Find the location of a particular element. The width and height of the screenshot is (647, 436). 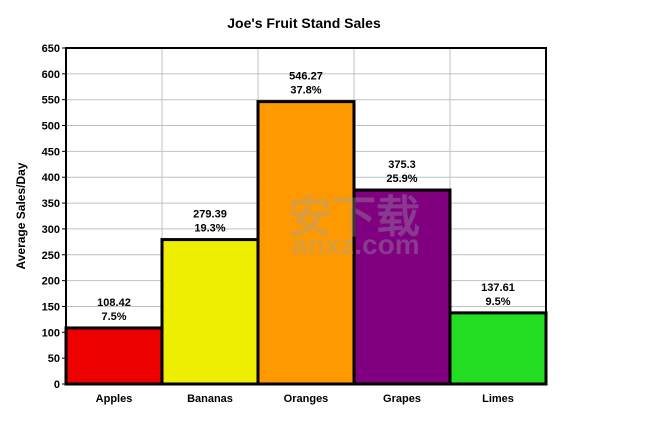

y-tick-label: 500 is located at coordinates (51, 127).